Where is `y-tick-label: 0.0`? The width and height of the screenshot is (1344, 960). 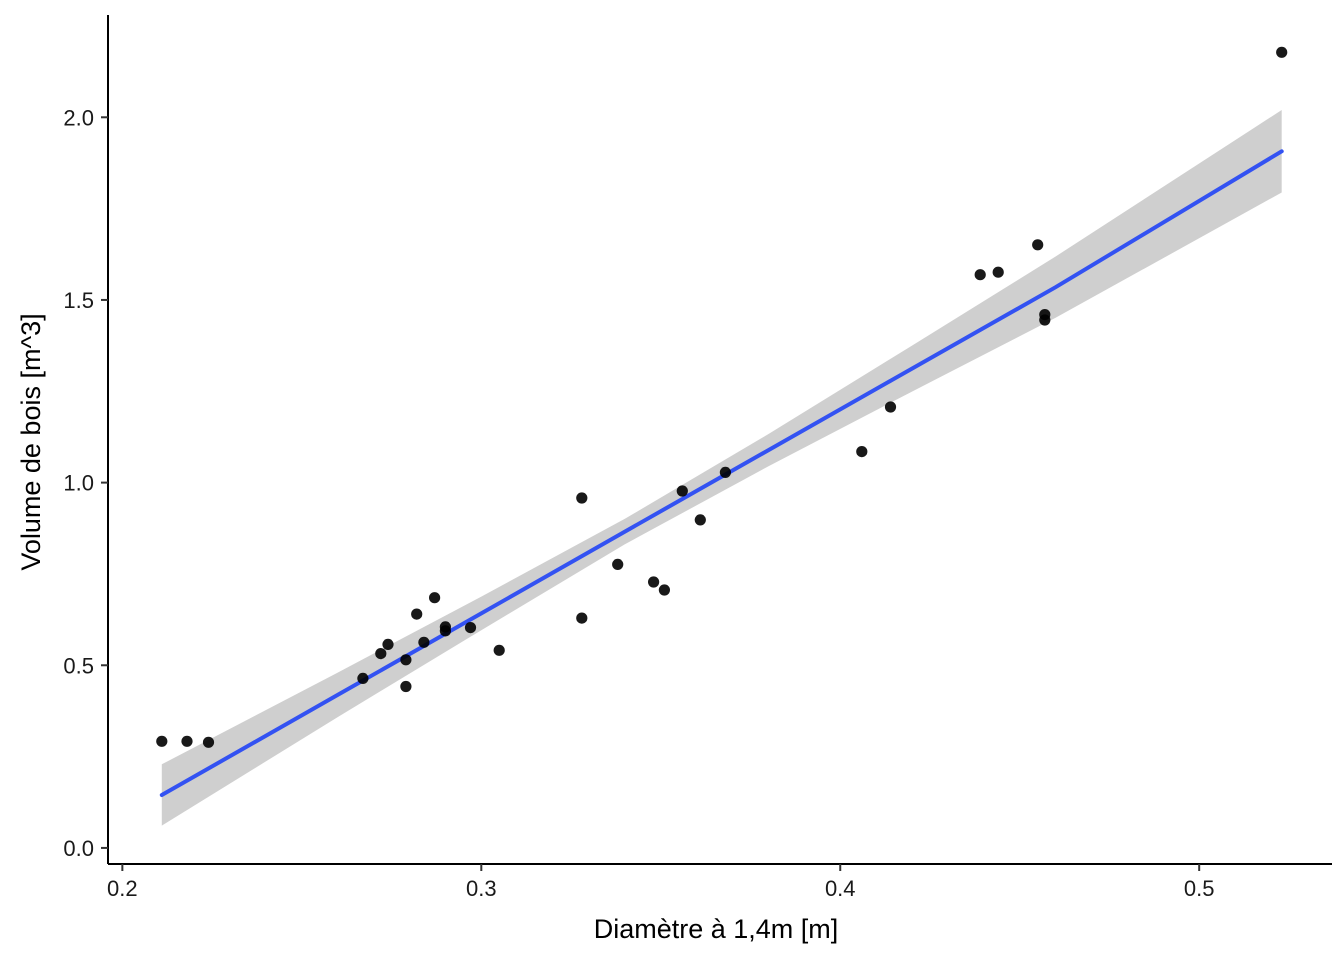 y-tick-label: 0.0 is located at coordinates (78, 848).